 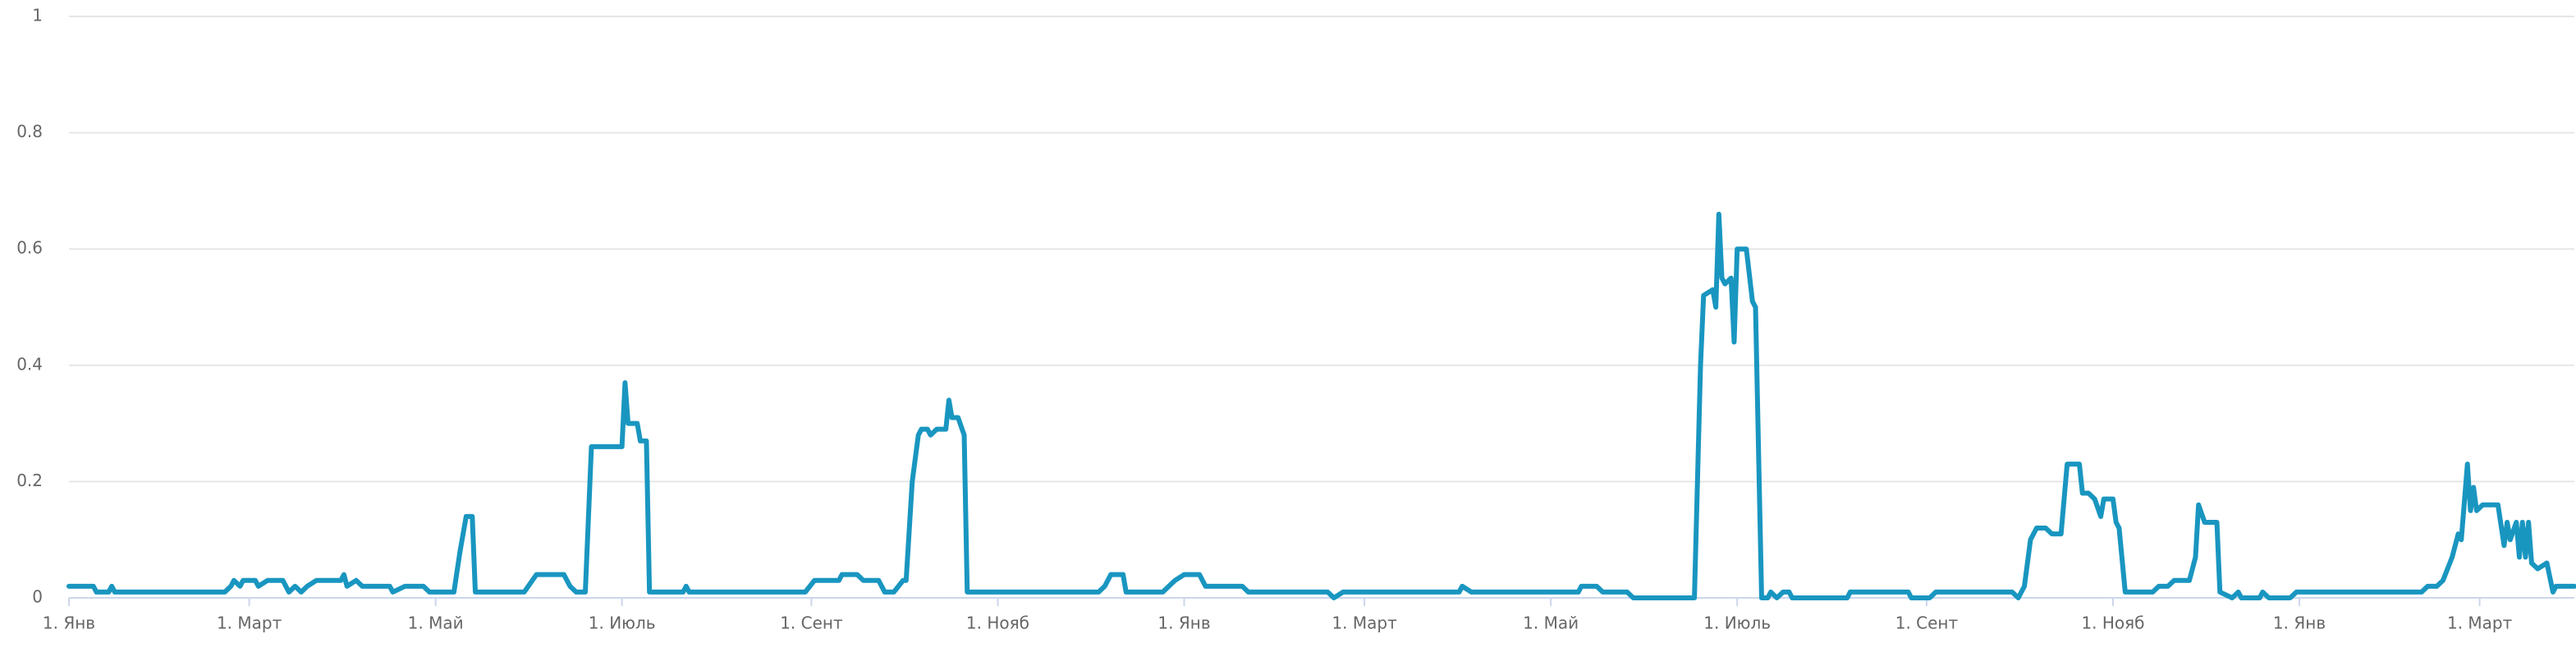 I want to click on y-tick-label: 0.6, so click(x=30, y=248).